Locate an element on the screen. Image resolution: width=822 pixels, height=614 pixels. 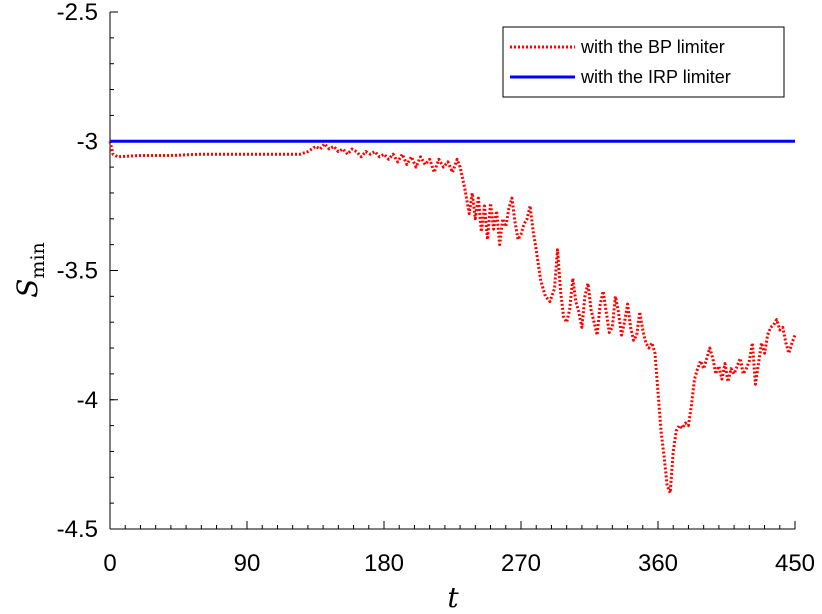
x-tick-label: 360 is located at coordinates (658, 563).